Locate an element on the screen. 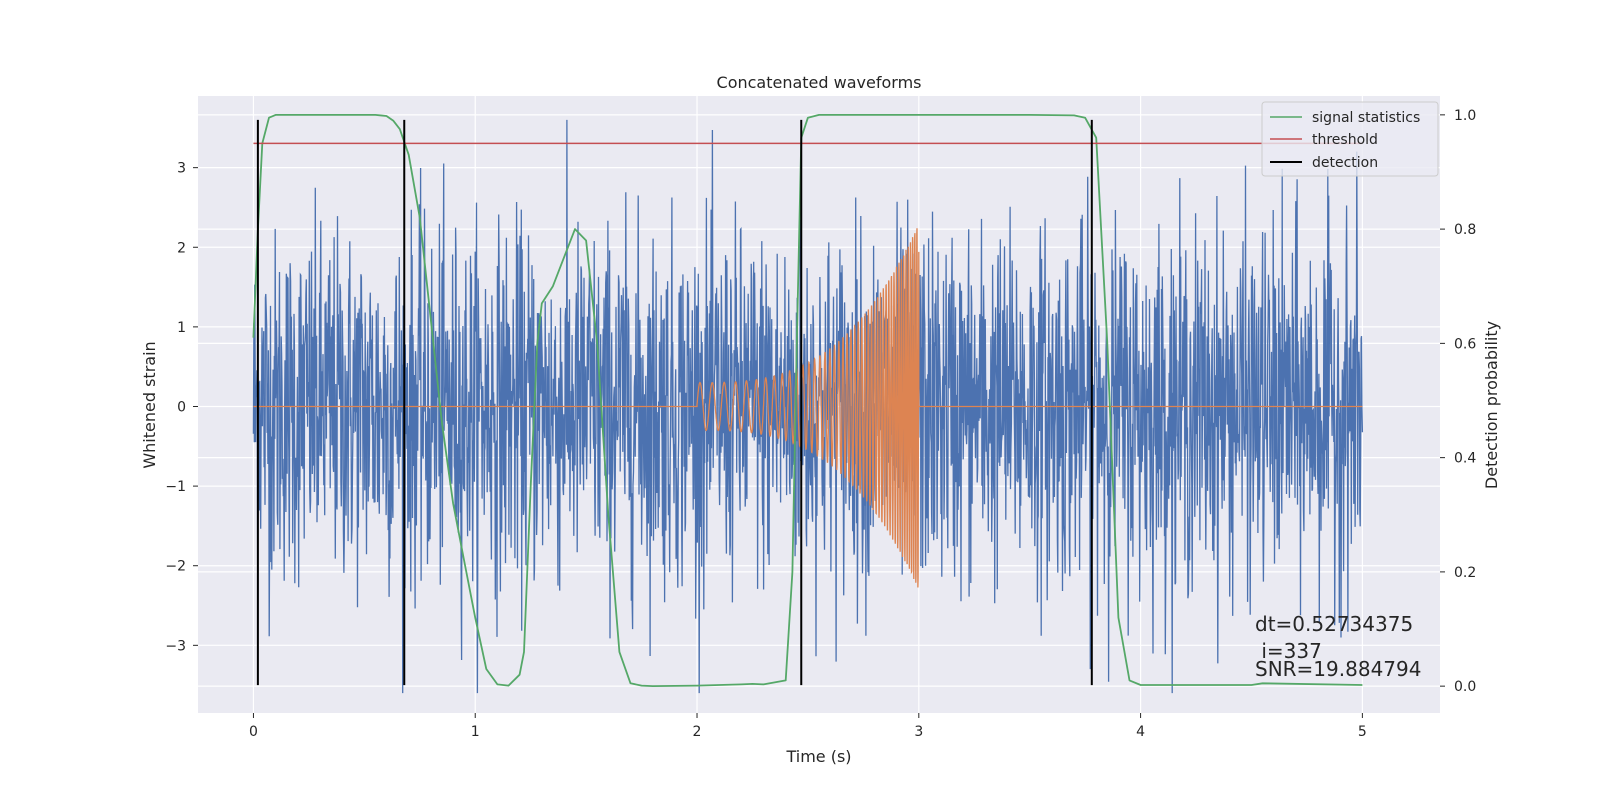  x-axis-label: Time (s) is located at coordinates (818, 756).